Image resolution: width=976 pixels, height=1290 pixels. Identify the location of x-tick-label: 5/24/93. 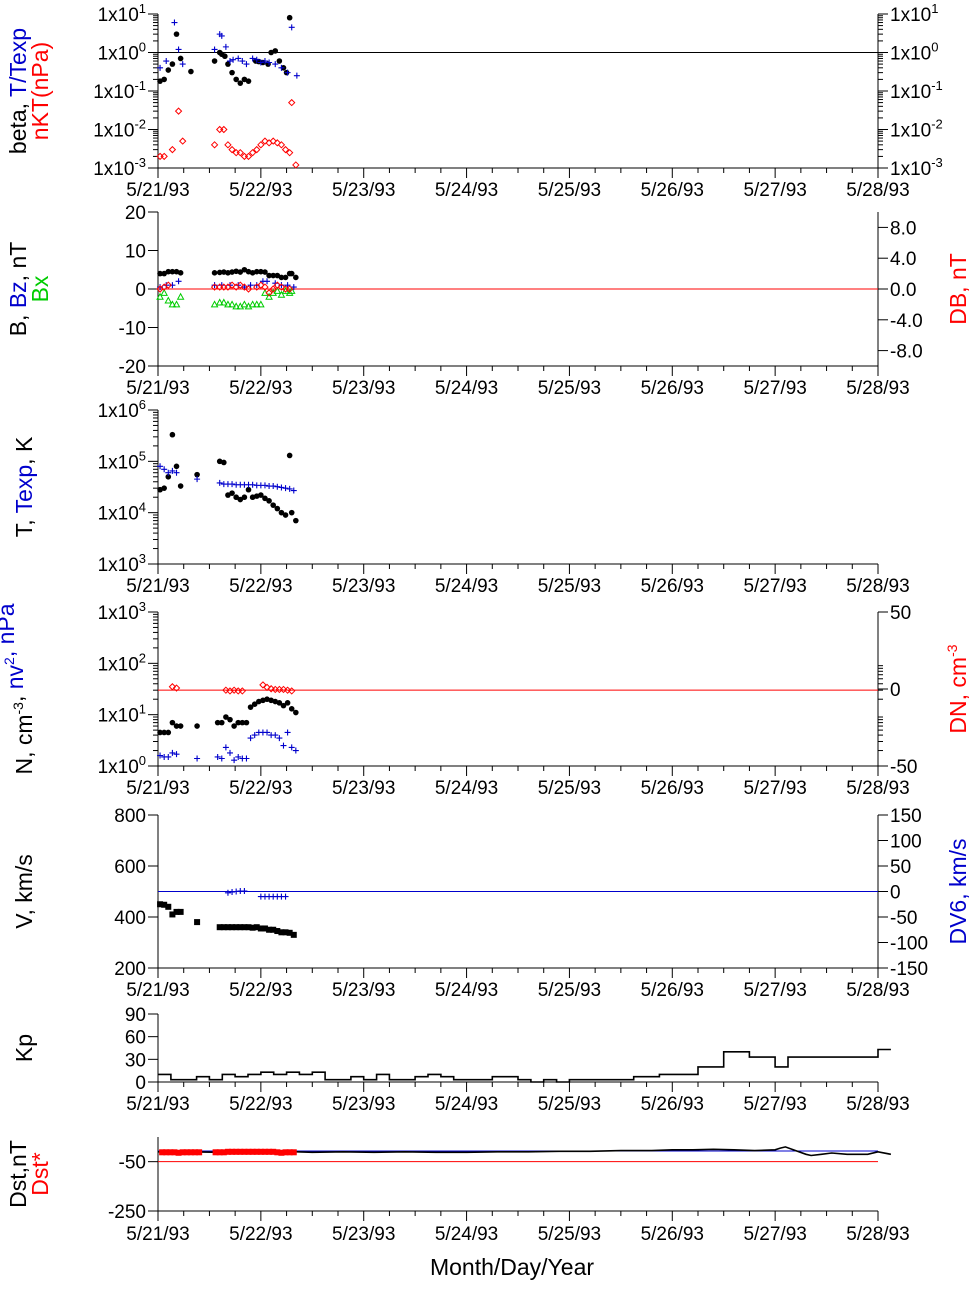
(466, 388).